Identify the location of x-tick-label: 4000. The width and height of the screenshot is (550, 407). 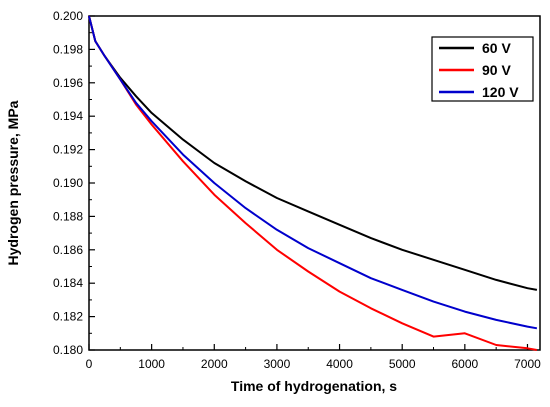
(339, 364).